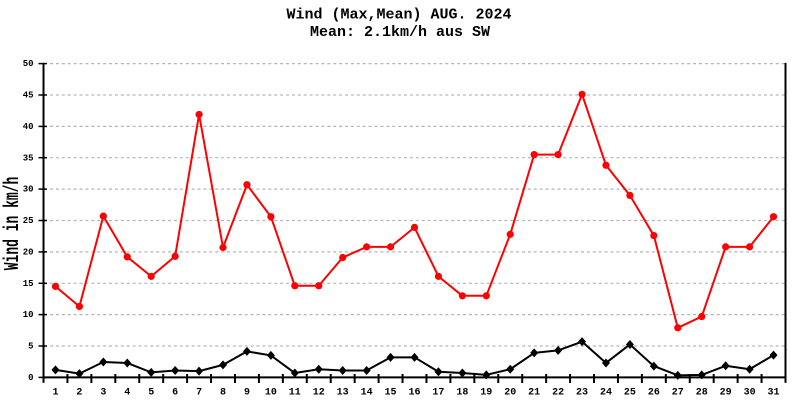  What do you see at coordinates (582, 393) in the screenshot?
I see `svg-text: 23` at bounding box center [582, 393].